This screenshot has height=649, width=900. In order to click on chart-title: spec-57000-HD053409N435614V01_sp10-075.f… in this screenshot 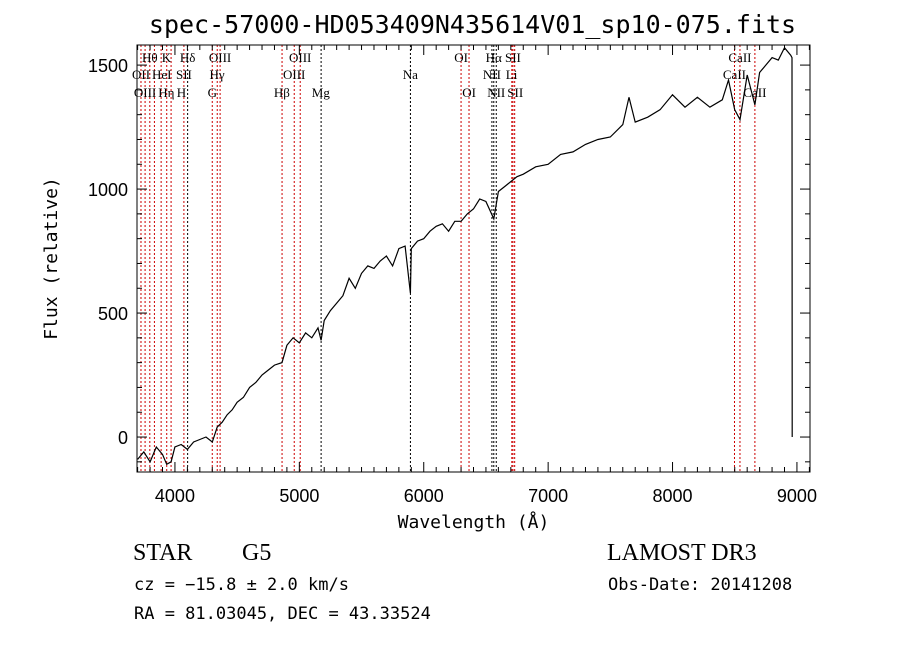, I will do `click(472, 24)`.